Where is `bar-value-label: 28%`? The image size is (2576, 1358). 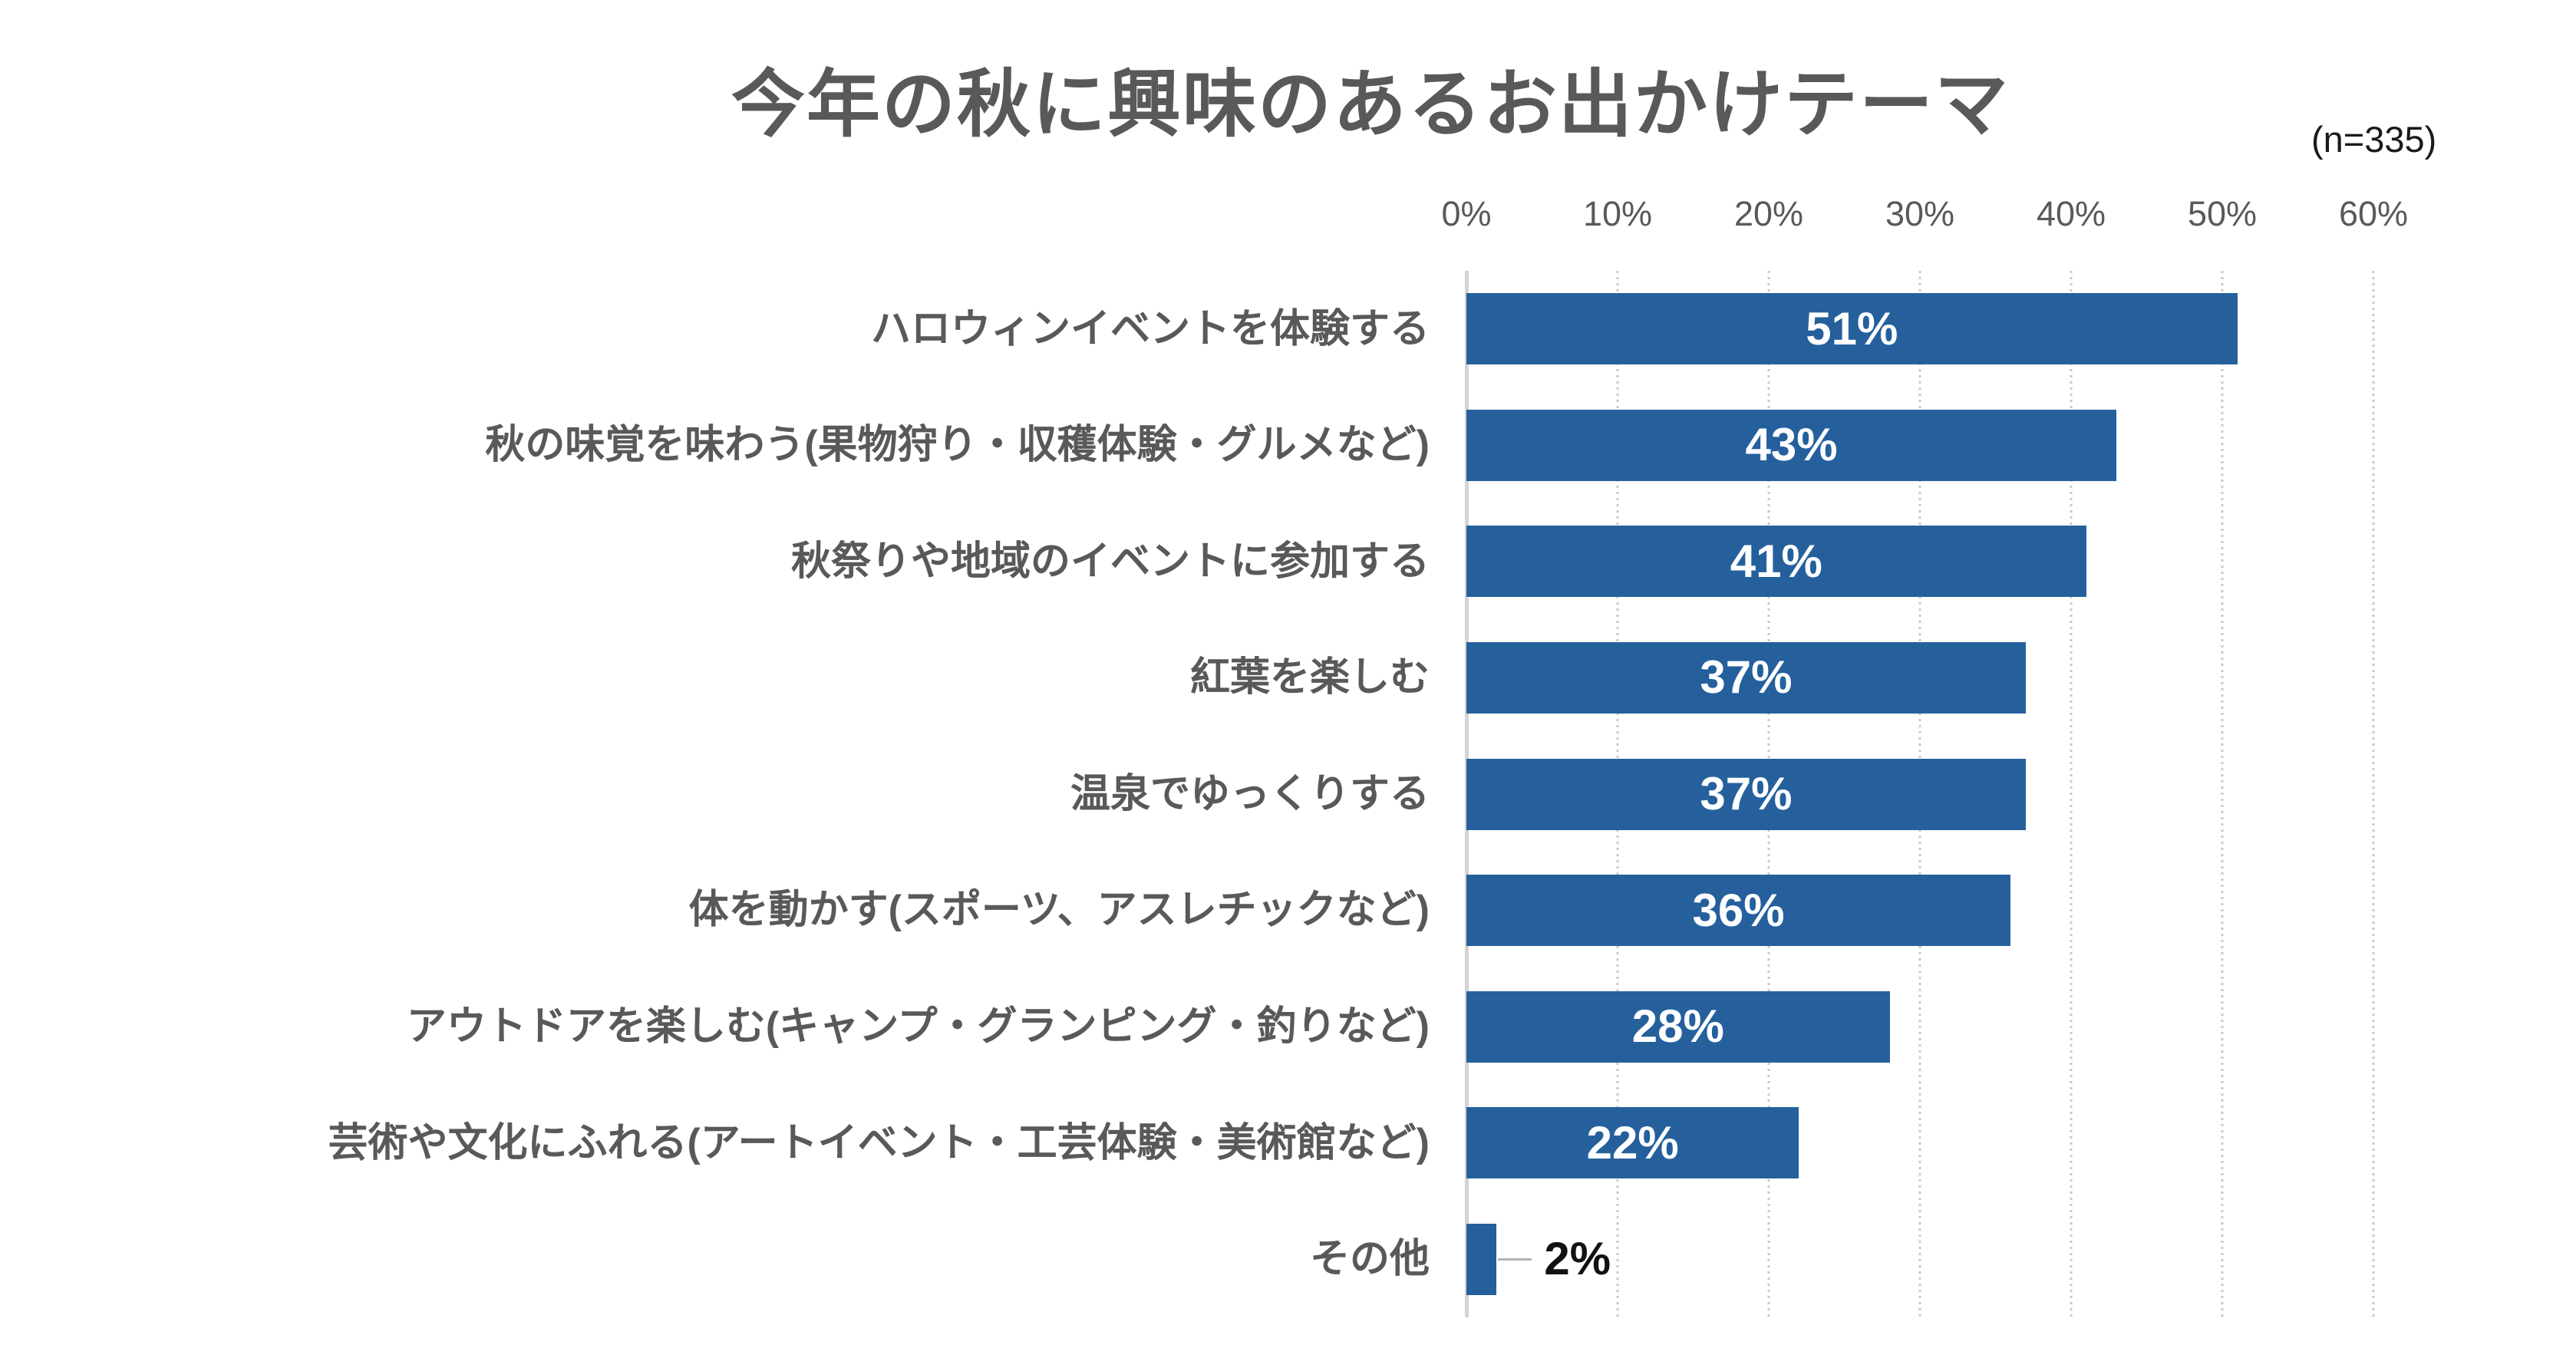
bar-value-label: 28% is located at coordinates (1678, 1026).